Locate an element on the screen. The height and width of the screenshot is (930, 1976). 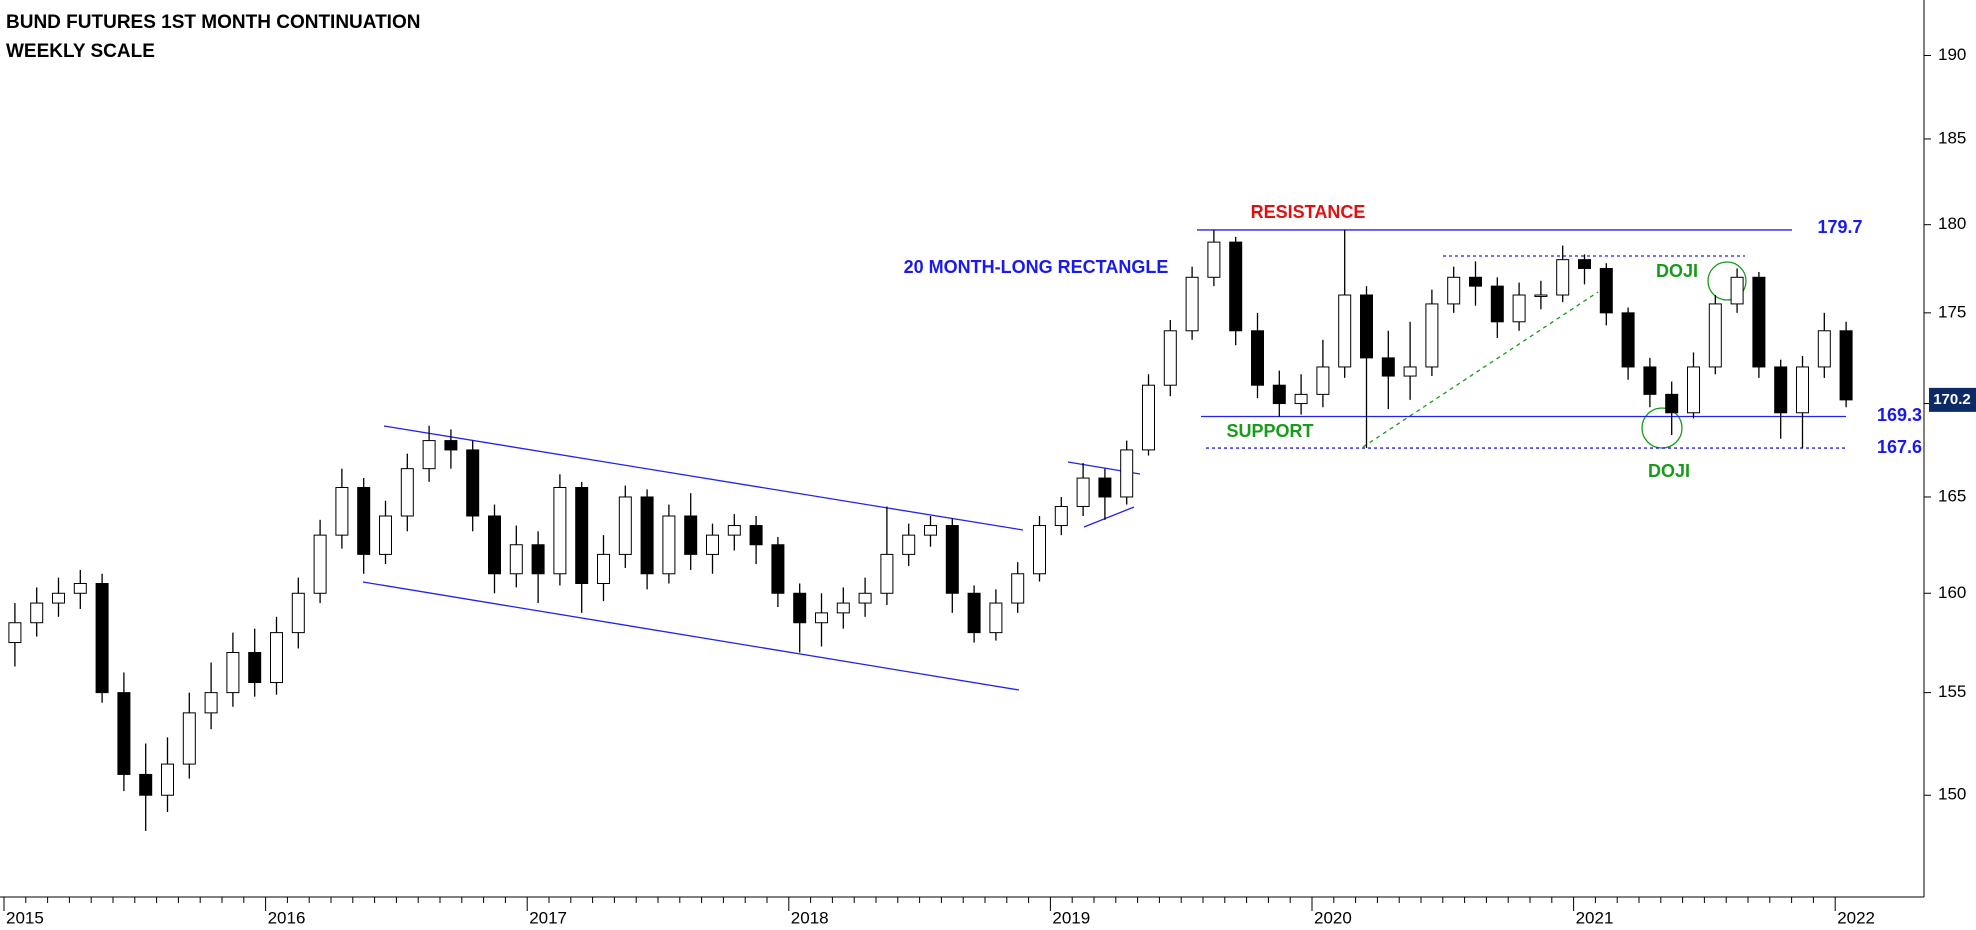
y-tick-label: 160 is located at coordinates (1952, 592).